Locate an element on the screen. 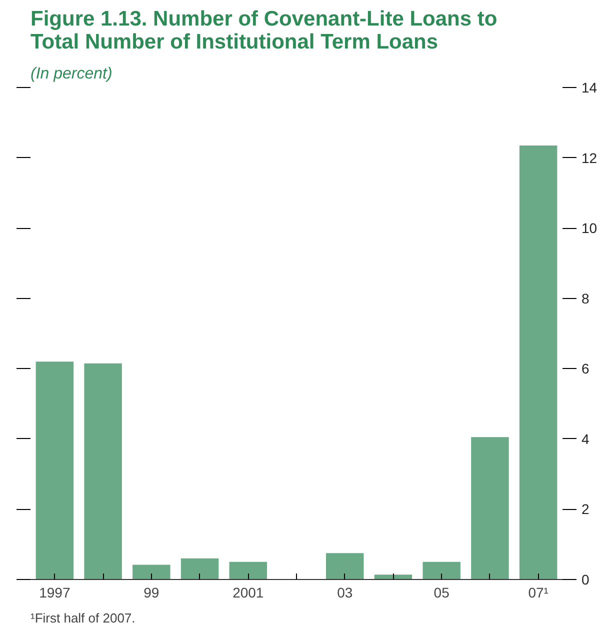 The height and width of the screenshot is (643, 615). x-tick-label: 99 is located at coordinates (152, 592).